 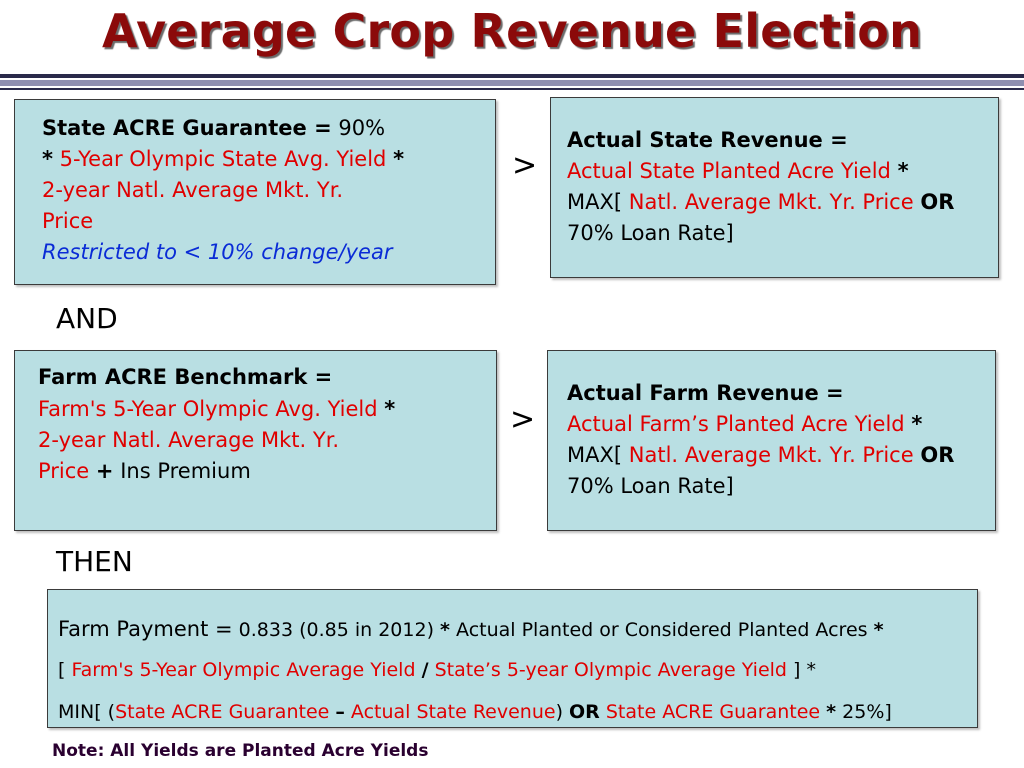 I want to click on state-guarantee-restriction: Restricted to < 10% change/year, so click(x=217, y=252).